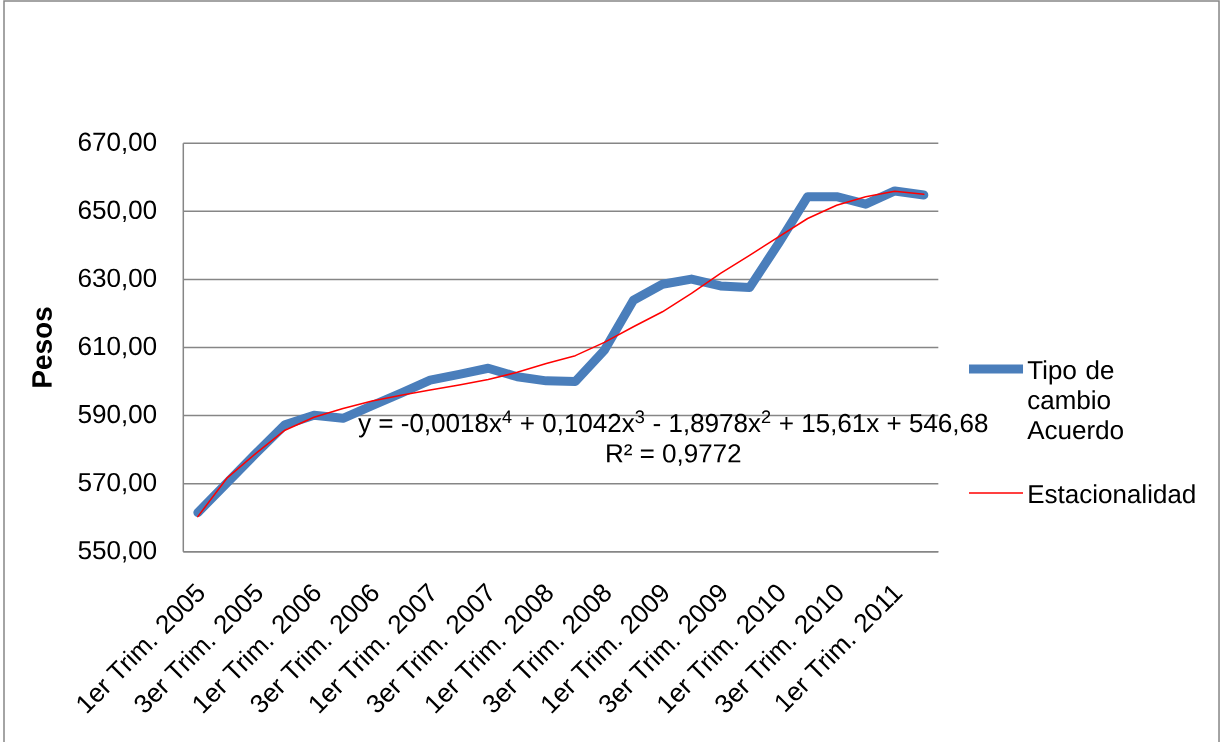 The width and height of the screenshot is (1225, 742). What do you see at coordinates (42, 347) in the screenshot?
I see `y-axis-title: Pesos` at bounding box center [42, 347].